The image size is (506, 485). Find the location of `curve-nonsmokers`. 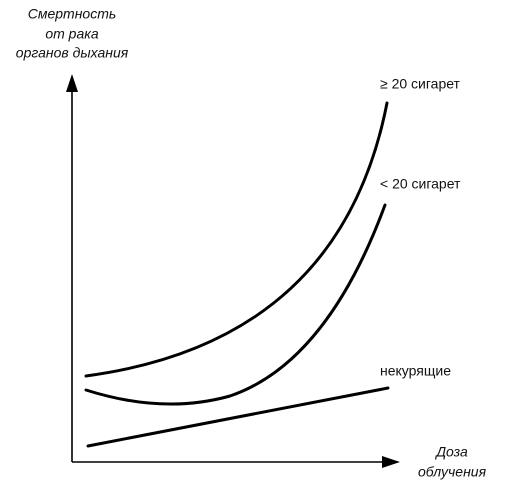

curve-nonsmokers is located at coordinates (238, 417).